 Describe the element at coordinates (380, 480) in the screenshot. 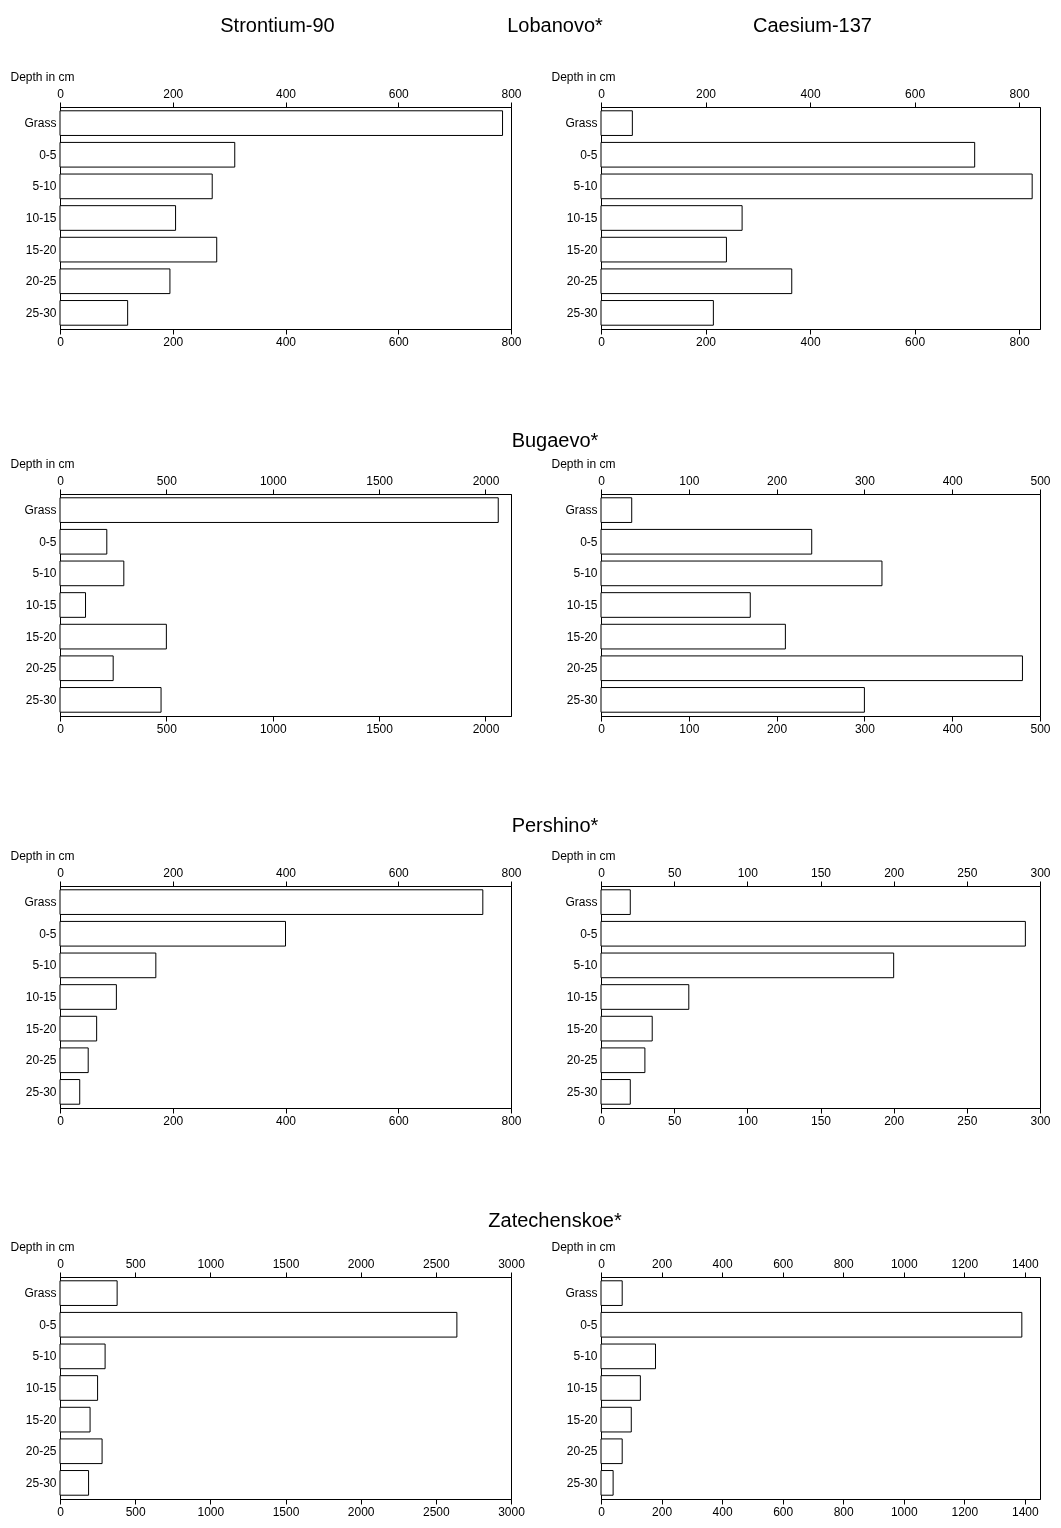

I see `x2-tick-label: 1500` at that location.